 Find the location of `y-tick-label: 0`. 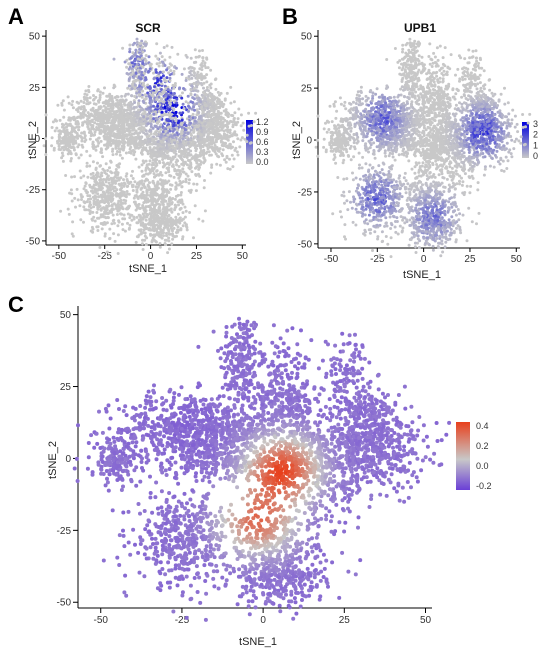

y-tick-label: 0 is located at coordinates (309, 141).